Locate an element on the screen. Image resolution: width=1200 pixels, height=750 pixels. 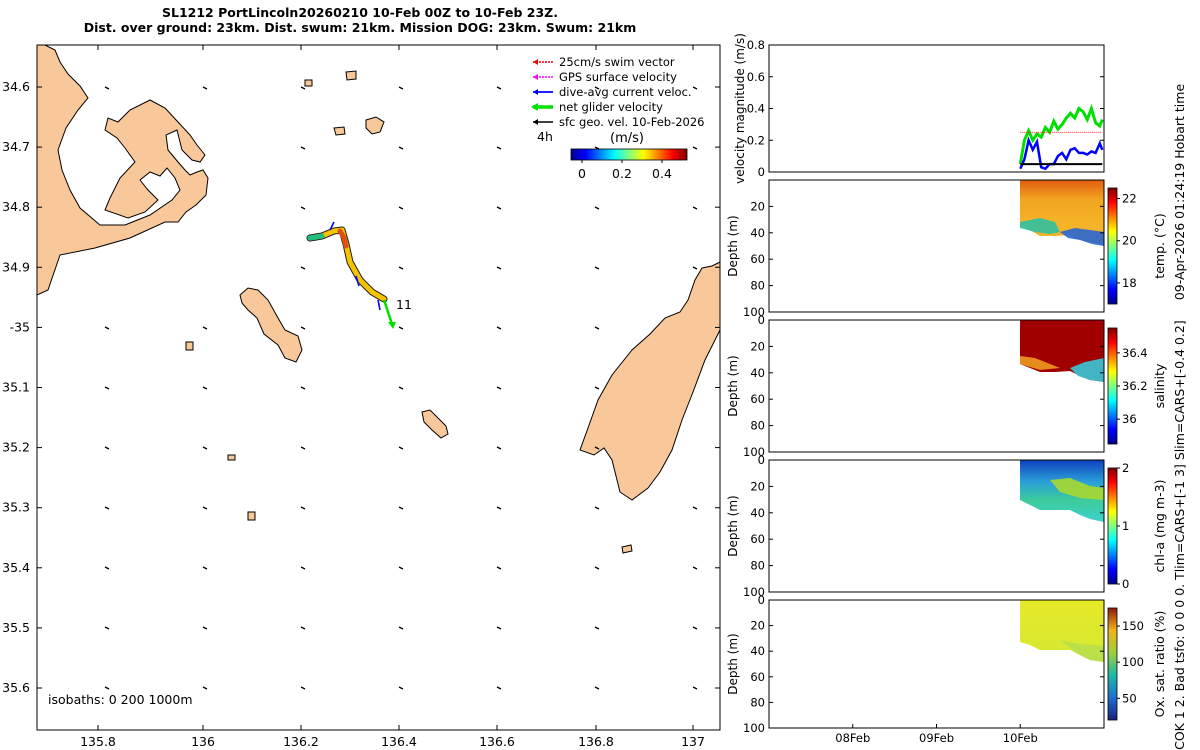
salinity-y-tick-label: 20 is located at coordinates (757, 346).